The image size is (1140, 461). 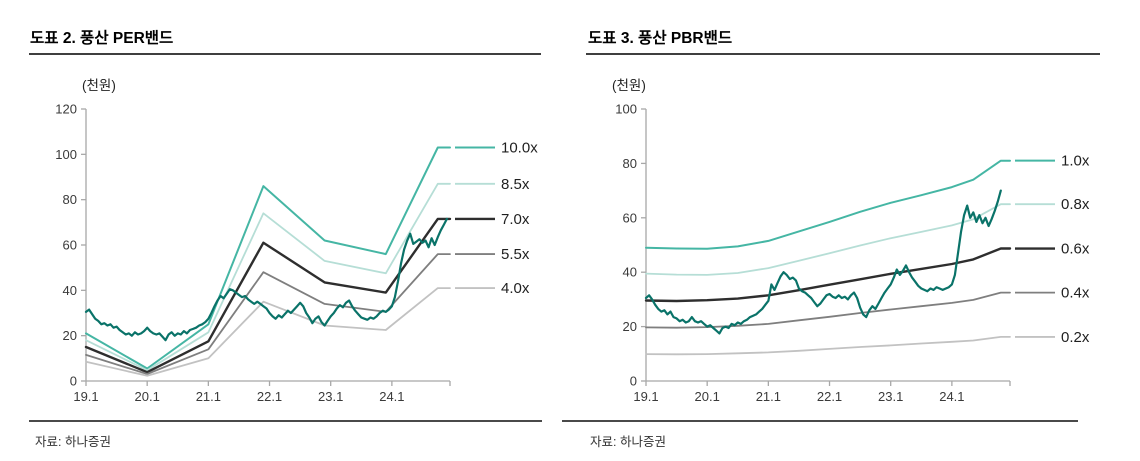 I want to click on series-line-per-8.5x, so click(x=268, y=277).